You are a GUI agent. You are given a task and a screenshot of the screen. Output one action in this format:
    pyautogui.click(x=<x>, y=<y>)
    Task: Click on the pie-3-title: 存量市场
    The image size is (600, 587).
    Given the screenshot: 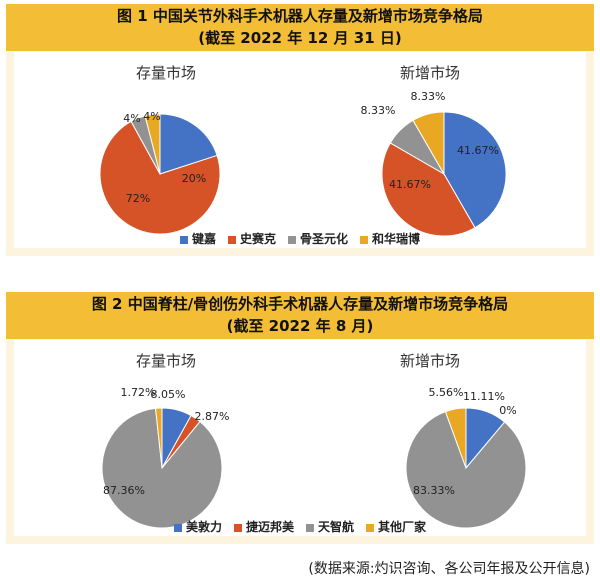 What is the action you would take?
    pyautogui.click(x=165, y=361)
    